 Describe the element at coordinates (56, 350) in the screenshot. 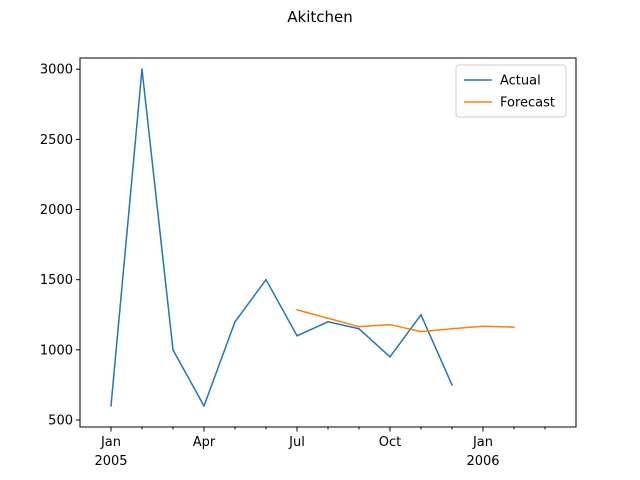

I see `y-tick-label: 1000` at that location.